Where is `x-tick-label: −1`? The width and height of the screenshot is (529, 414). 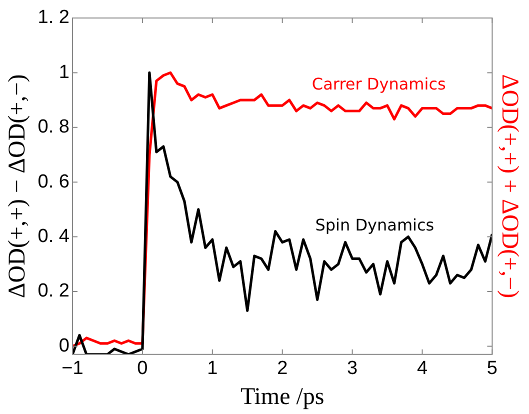
x-tick-label: −1 is located at coordinates (73, 369).